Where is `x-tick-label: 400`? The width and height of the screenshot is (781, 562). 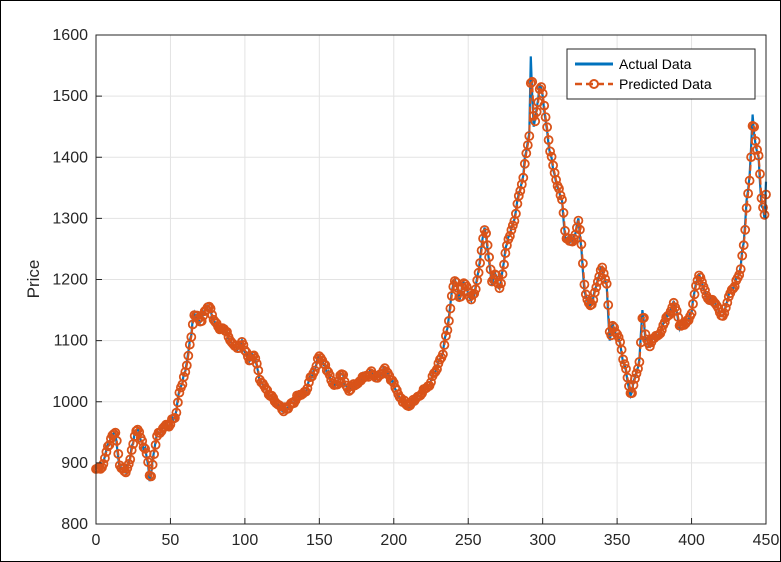
x-tick-label: 400 is located at coordinates (691, 540).